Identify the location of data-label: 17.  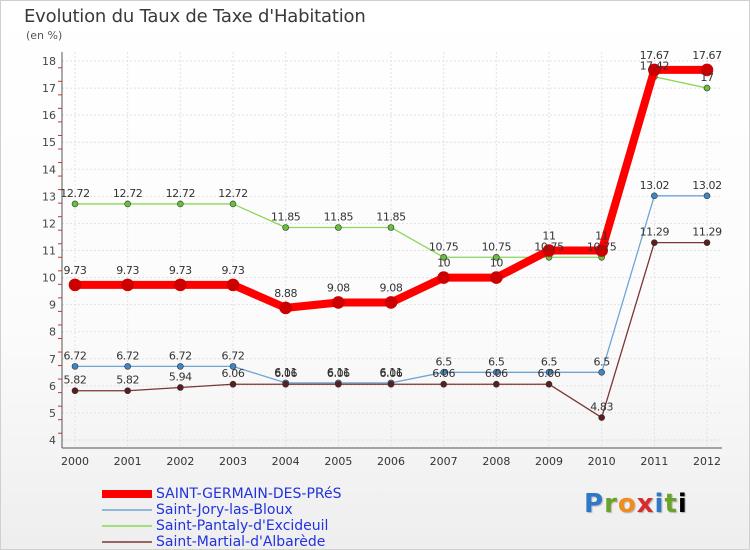
(707, 77).